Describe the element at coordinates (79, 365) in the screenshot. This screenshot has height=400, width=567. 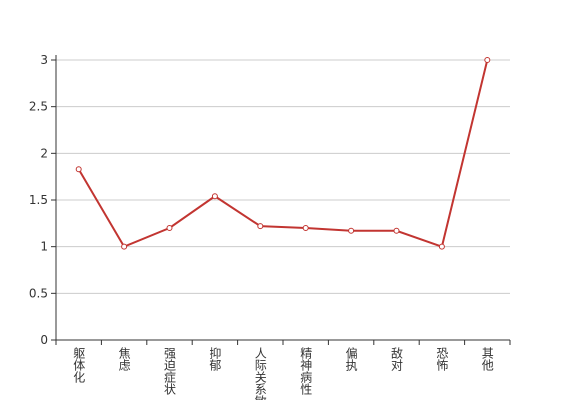
I see `x-tick-label: 躯体化` at that location.